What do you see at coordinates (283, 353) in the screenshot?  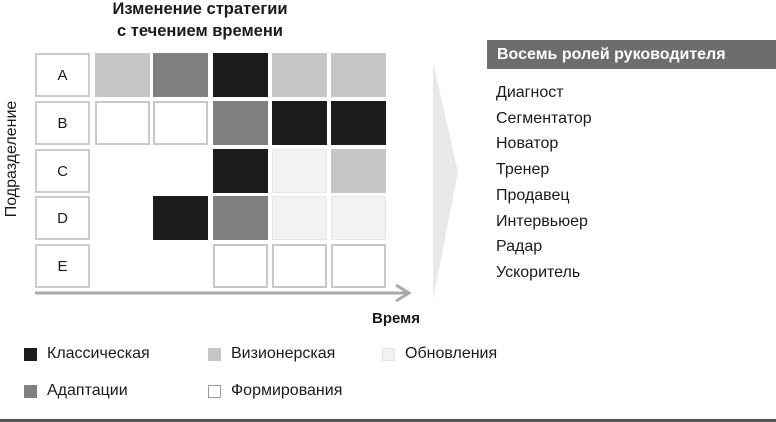 I see `legend-label: Визионерская` at bounding box center [283, 353].